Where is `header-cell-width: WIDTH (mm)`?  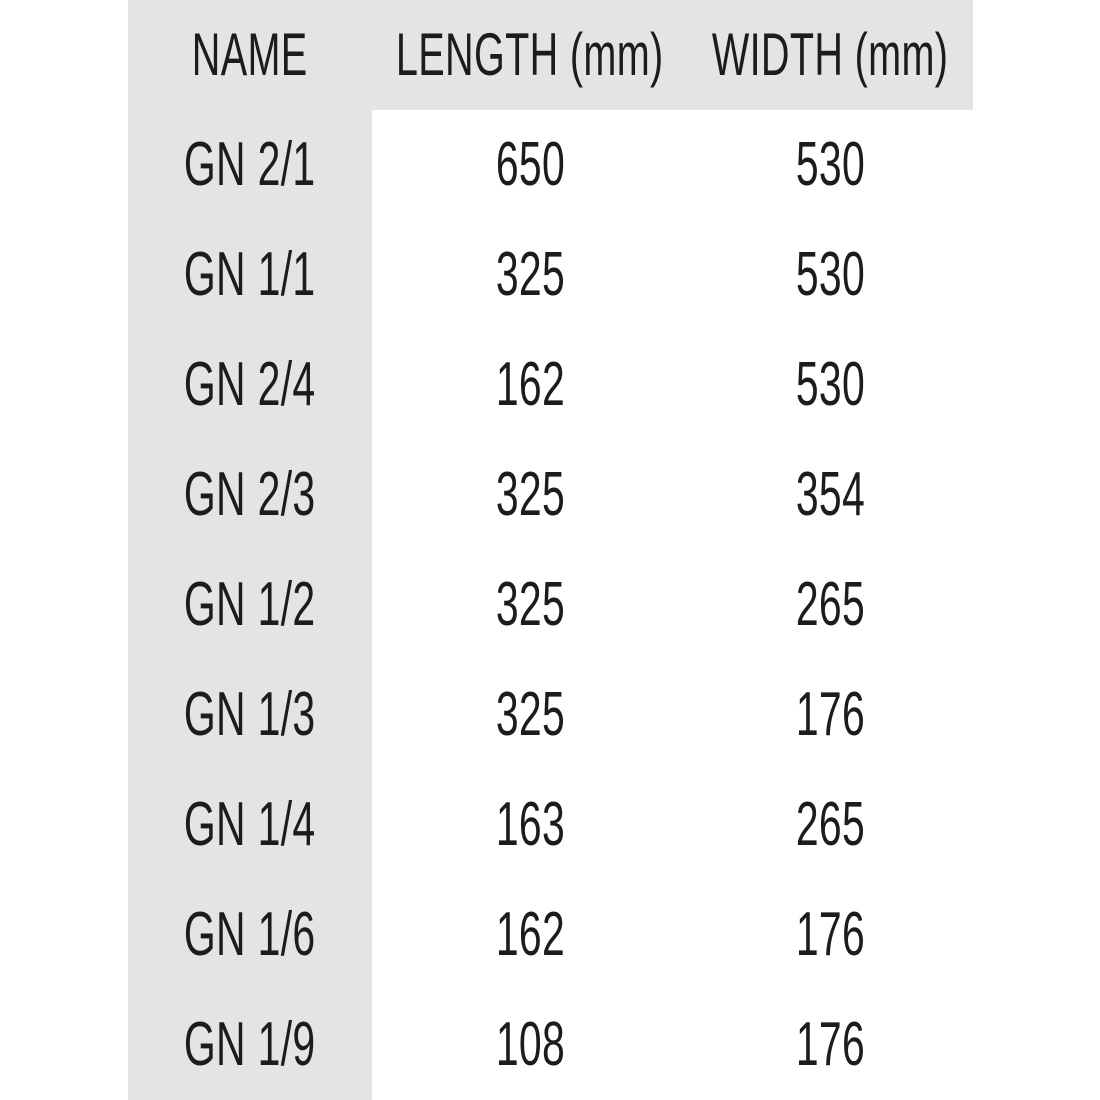 header-cell-width: WIDTH (mm) is located at coordinates (830, 55).